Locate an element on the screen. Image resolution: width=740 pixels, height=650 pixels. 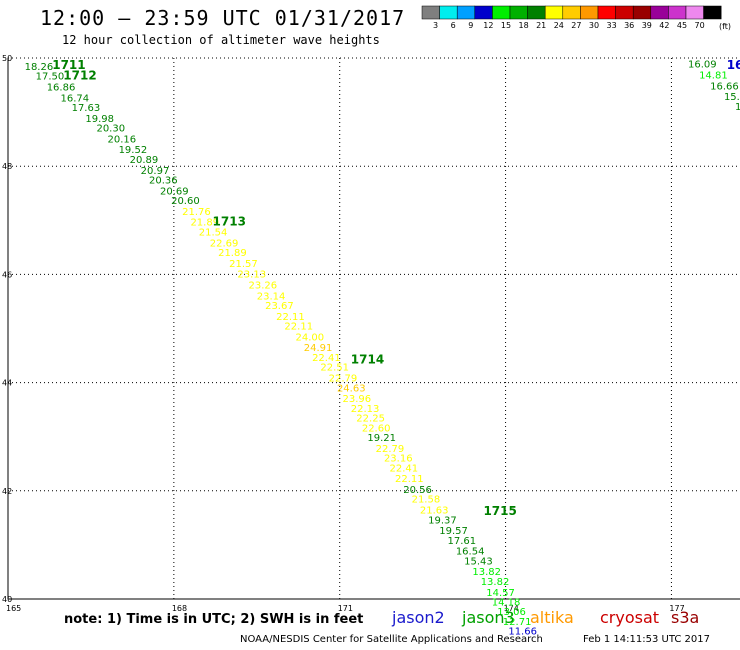
colorbar-label: 24 is located at coordinates (559, 25).